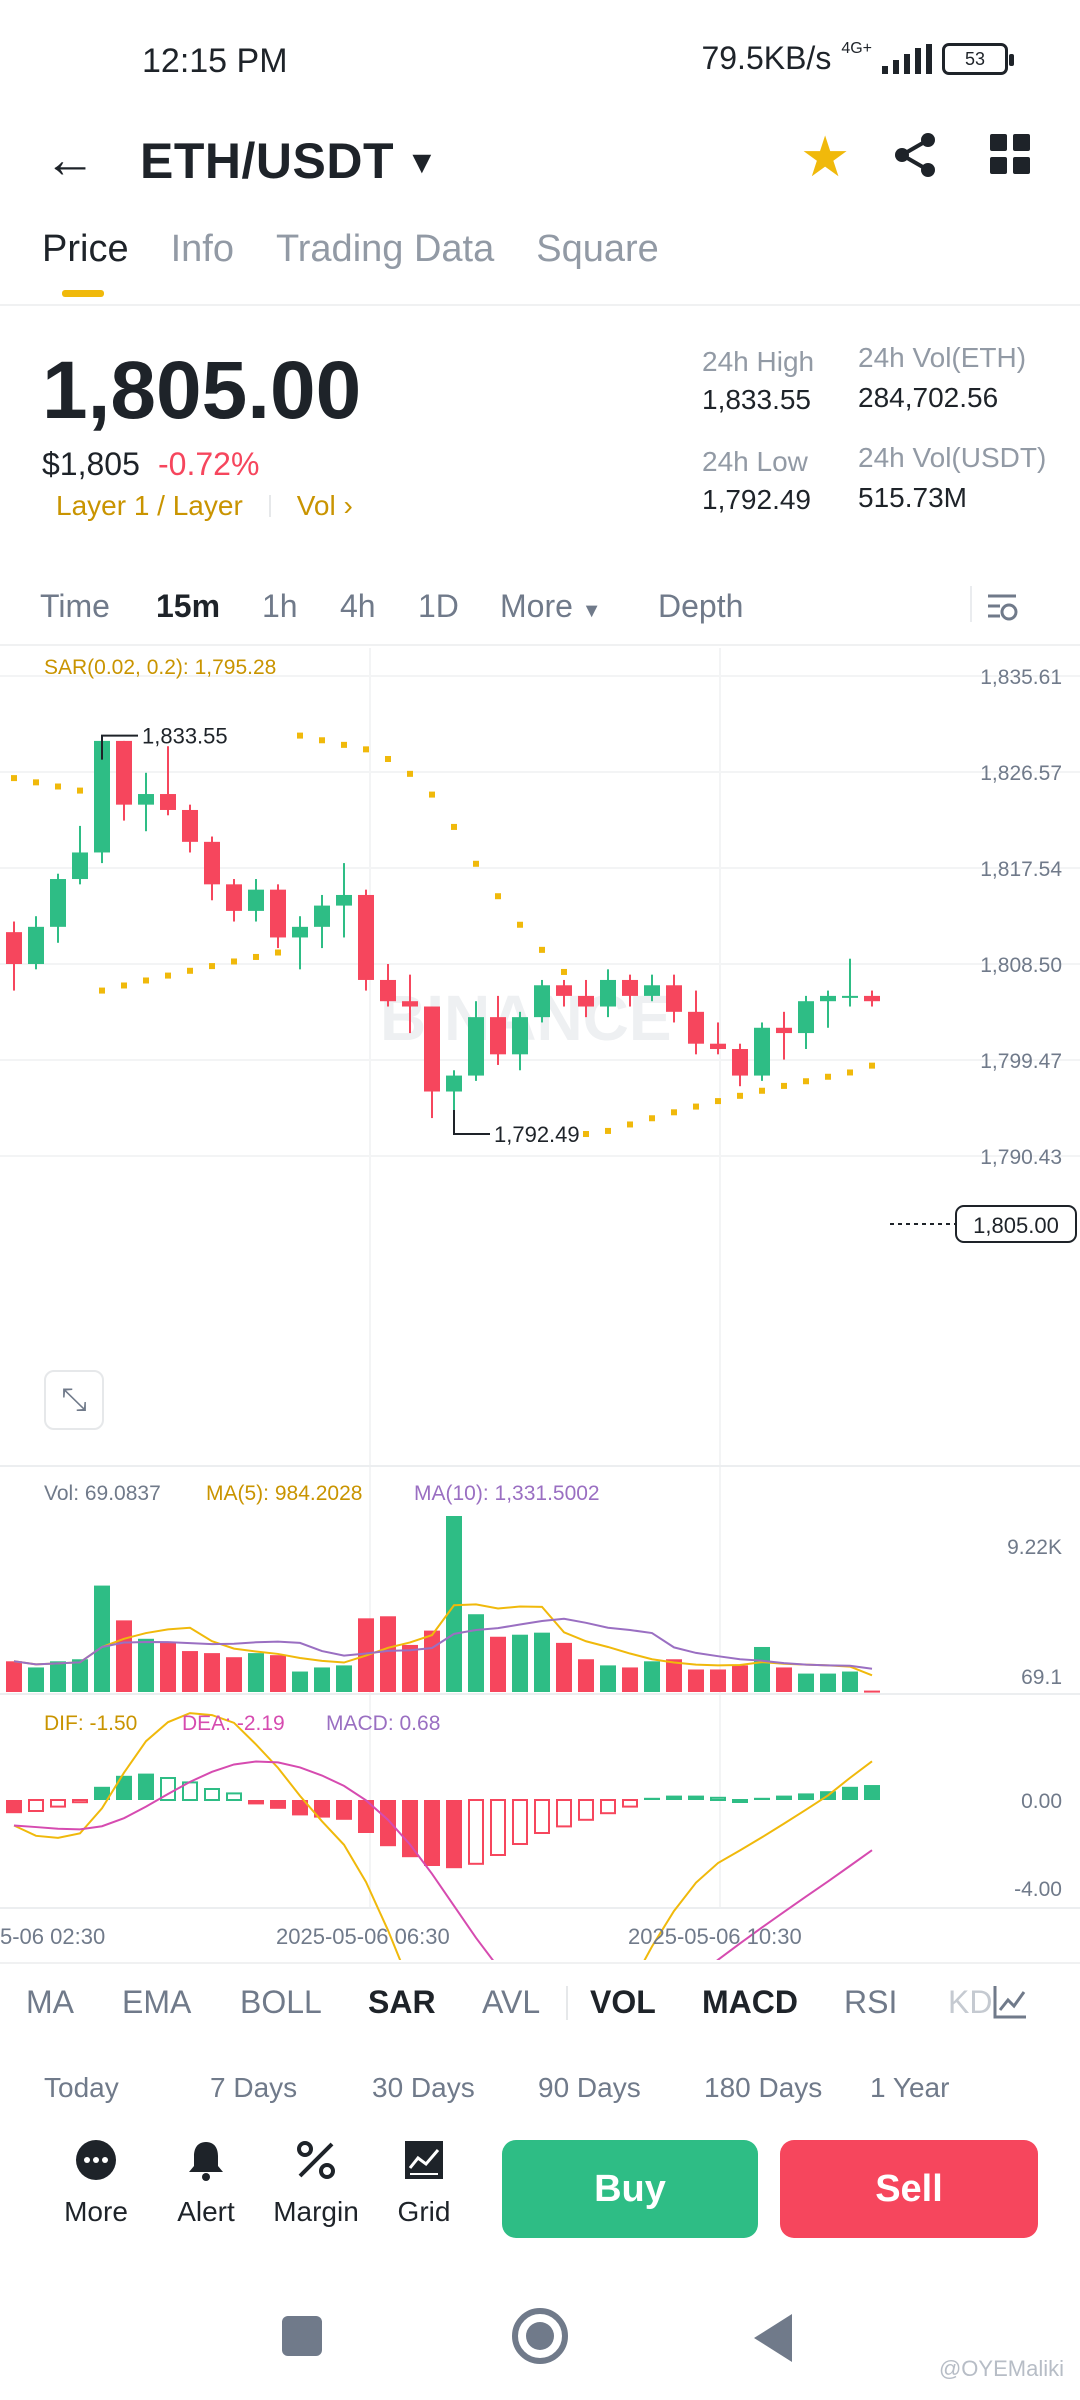 The image size is (1080, 2400). What do you see at coordinates (281, 2002) in the screenshot?
I see `indicator-boll: BOLL` at bounding box center [281, 2002].